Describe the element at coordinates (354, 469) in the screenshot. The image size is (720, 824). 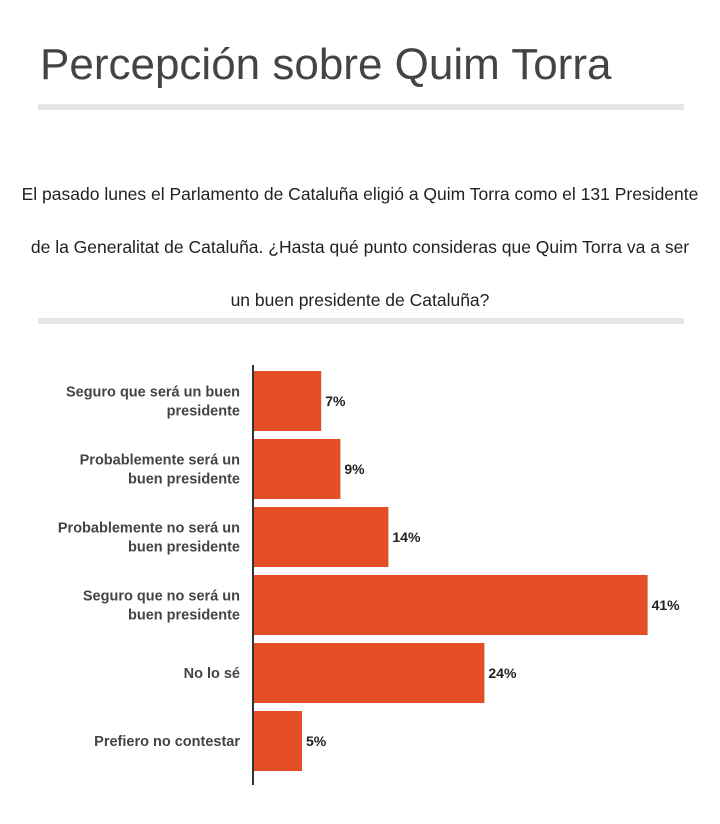
I see `value-label: 9%` at that location.